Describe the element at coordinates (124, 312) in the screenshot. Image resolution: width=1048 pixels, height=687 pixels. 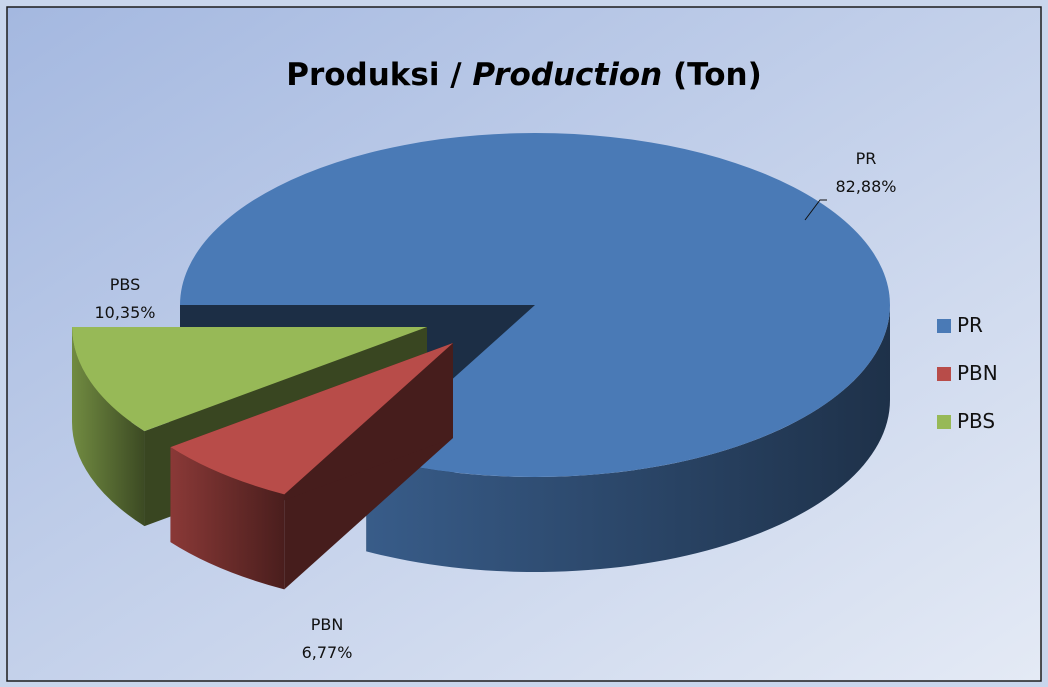
I see `data-label-value: 10,35%` at that location.